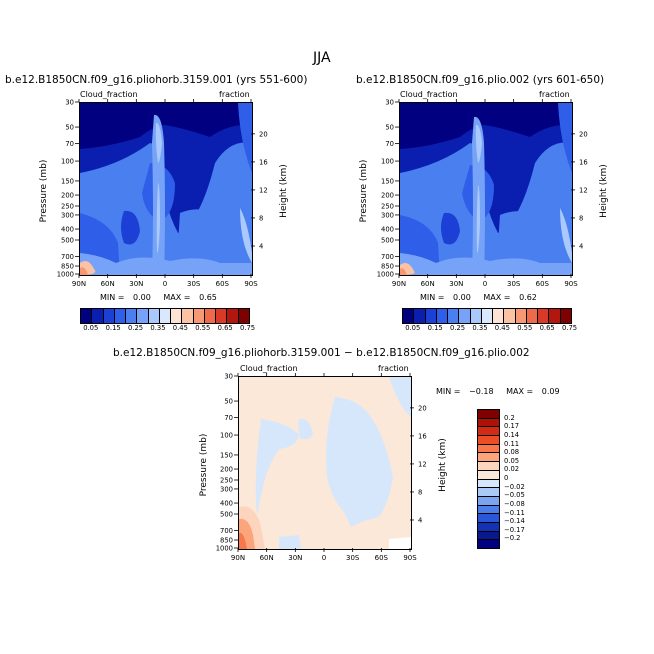 The image size is (654, 654). I want to click on panel-1-x-tick-label: 60N, so click(108, 284).